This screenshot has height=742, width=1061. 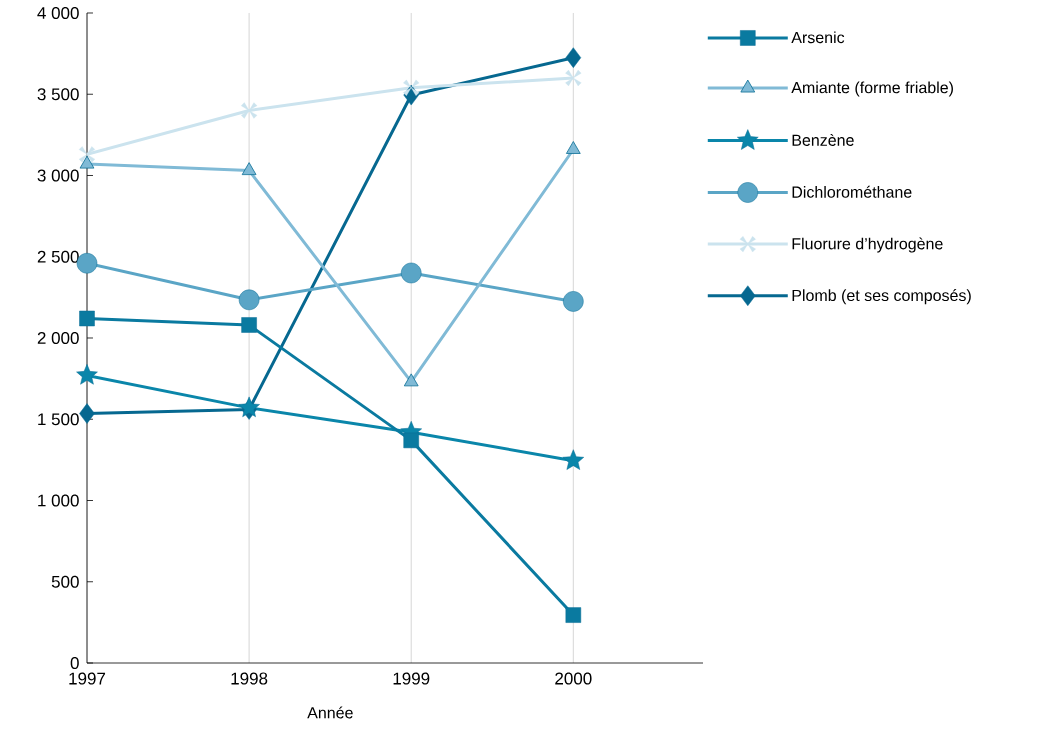 What do you see at coordinates (58, 256) in the screenshot?
I see `y-tick-label: 2 500` at bounding box center [58, 256].